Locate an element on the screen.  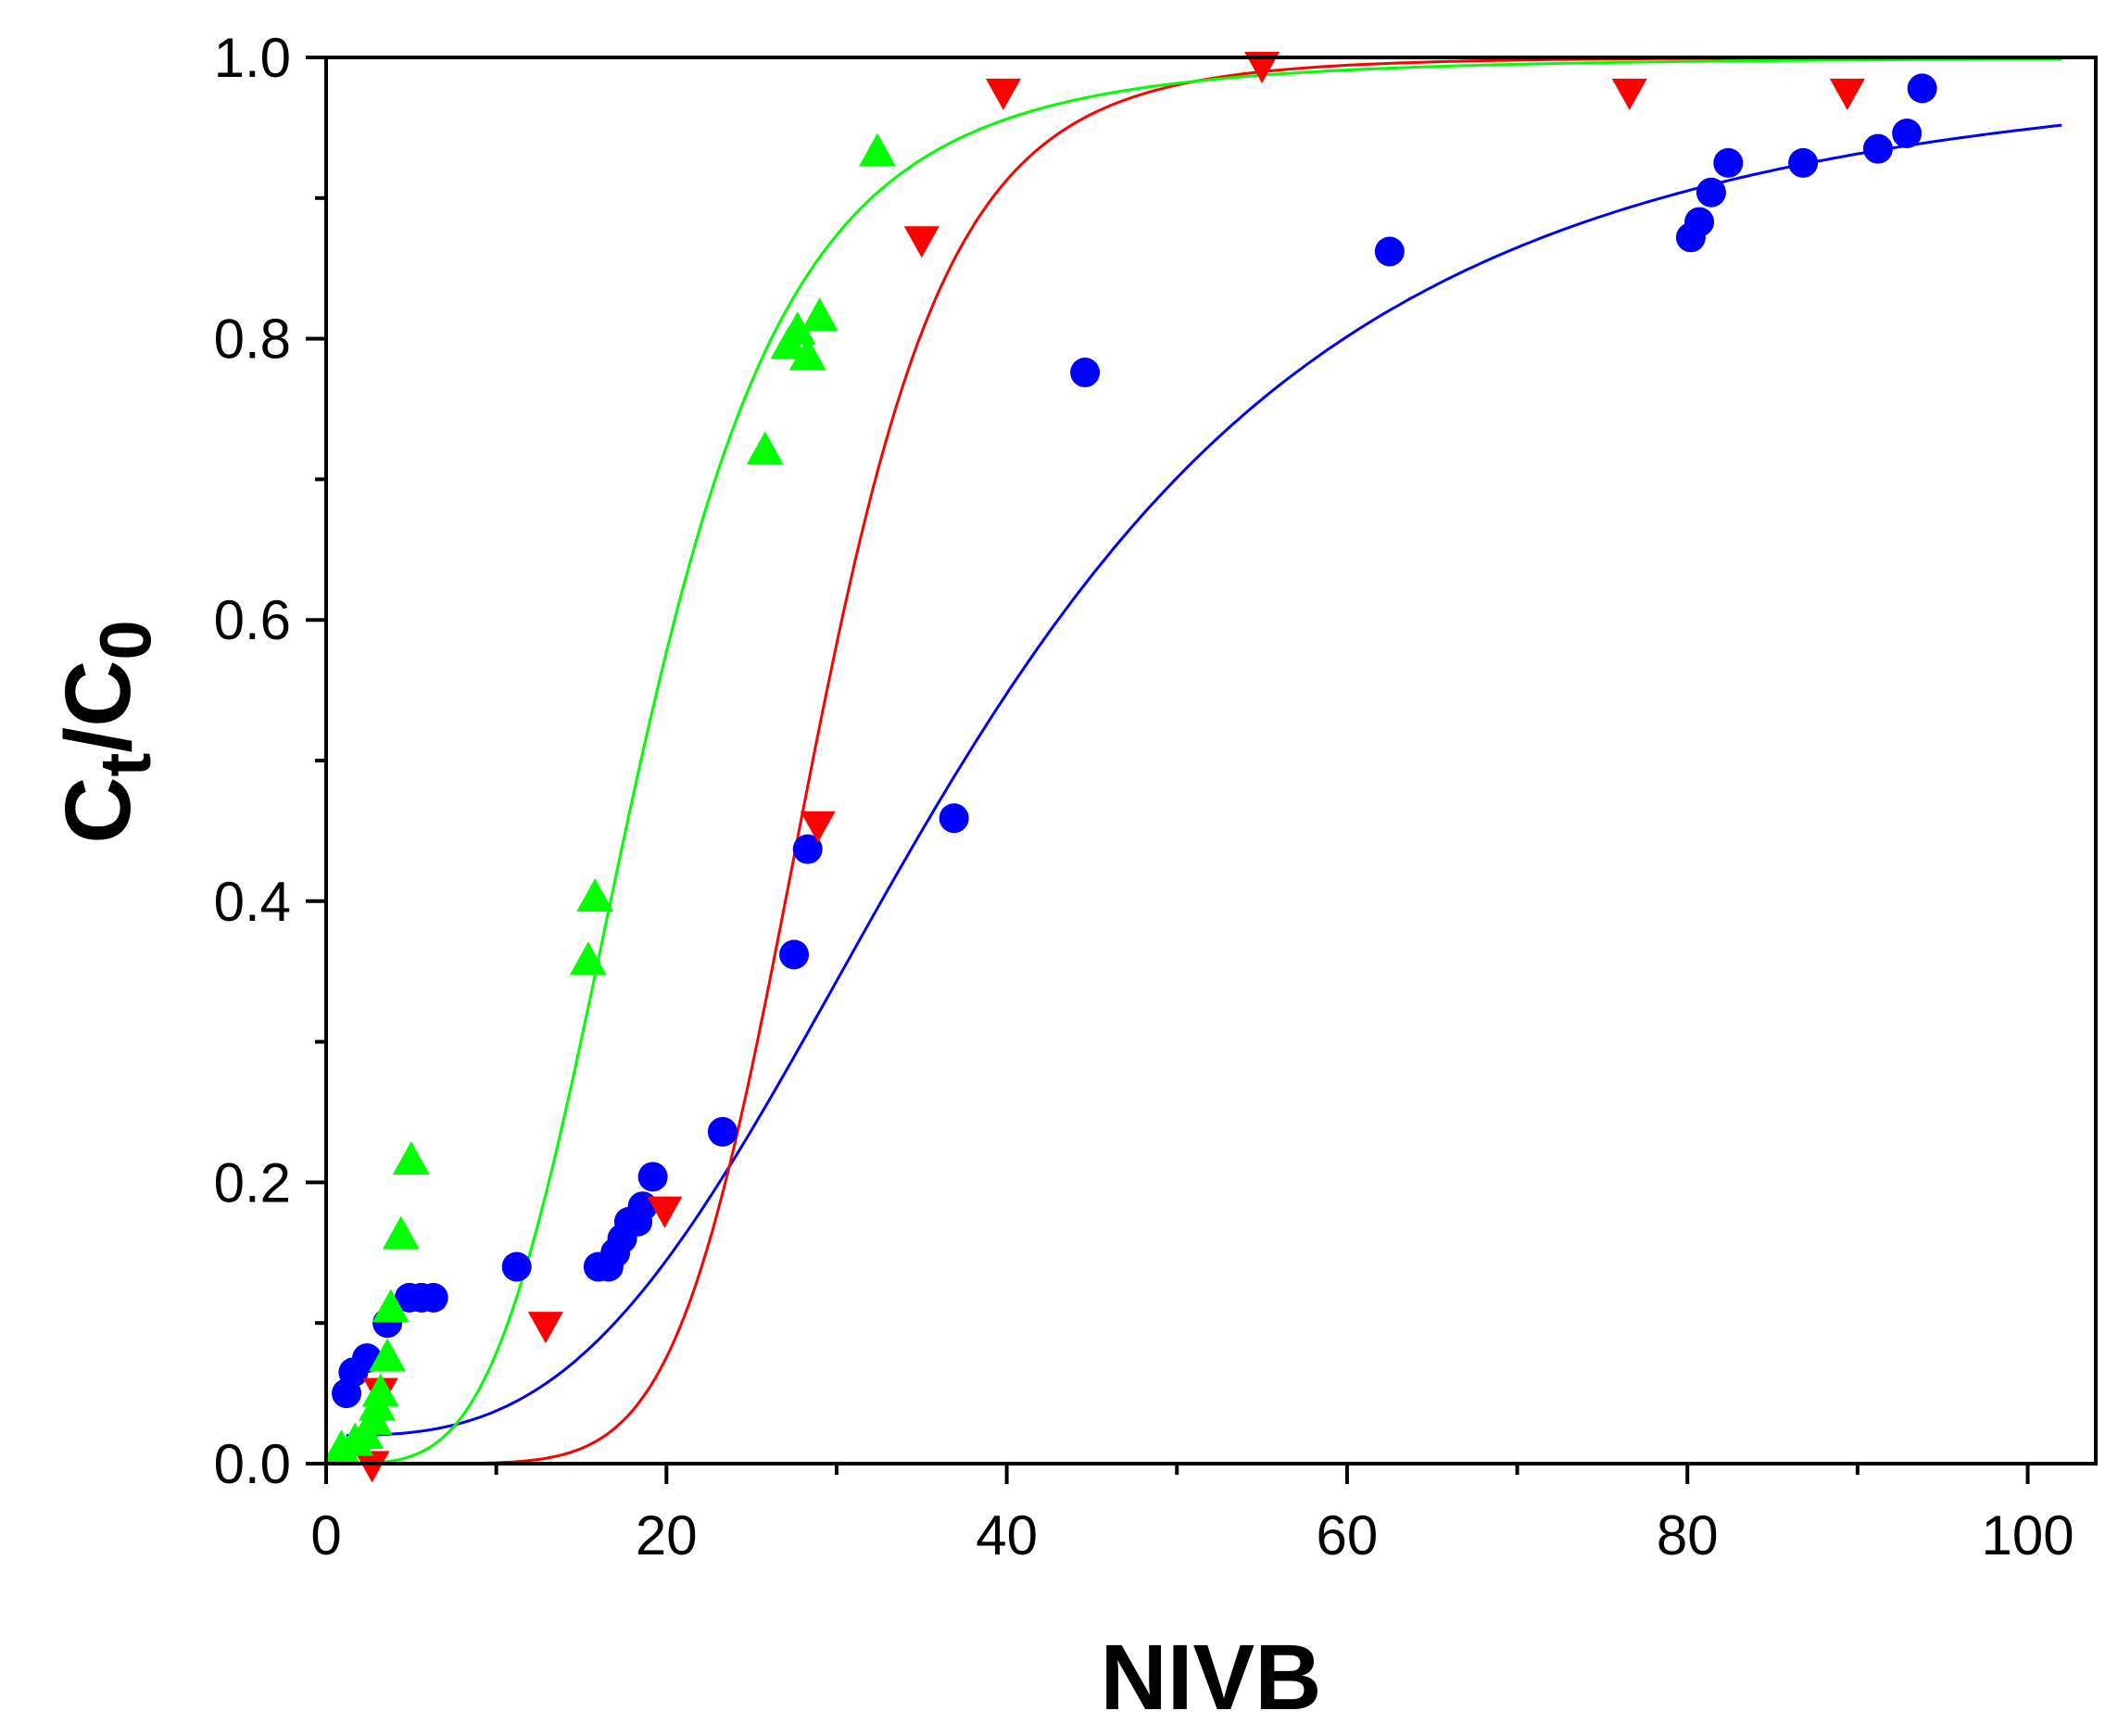
svg-text: Ct/C0 is located at coordinates (106, 732).